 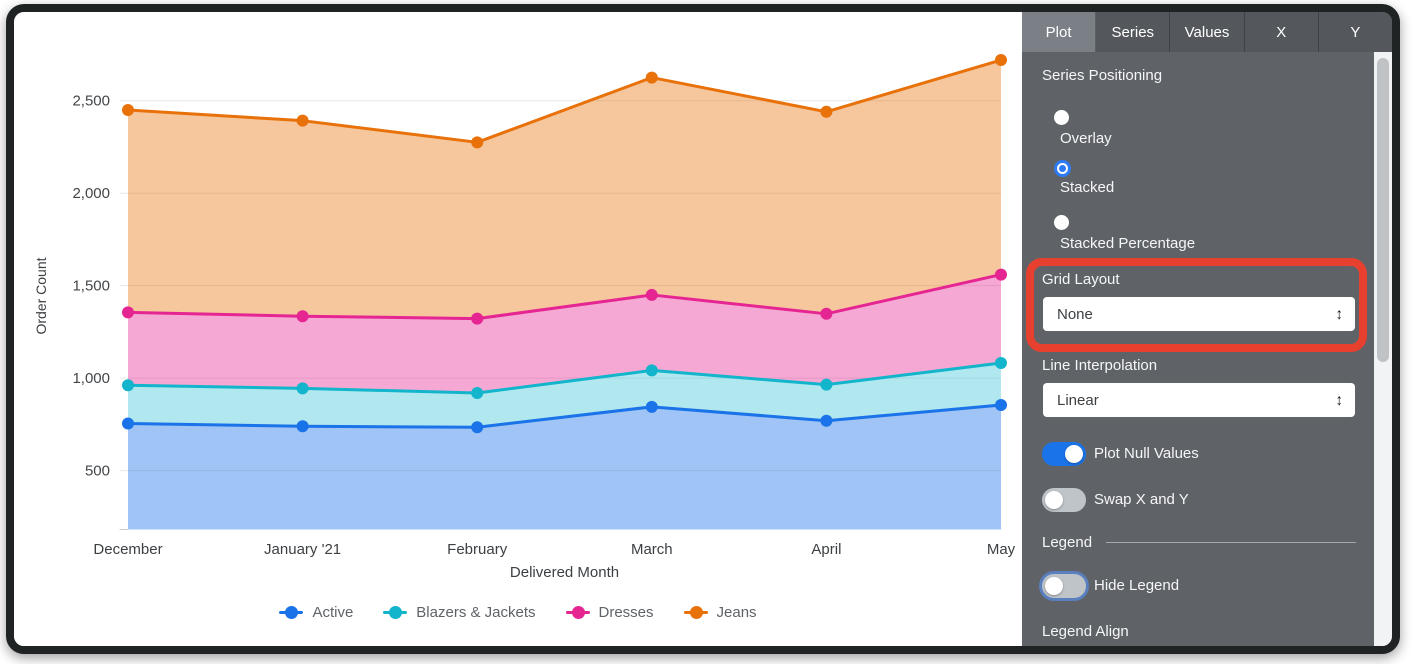 I want to click on grid-layout-label: Grid Layout, so click(x=1081, y=279).